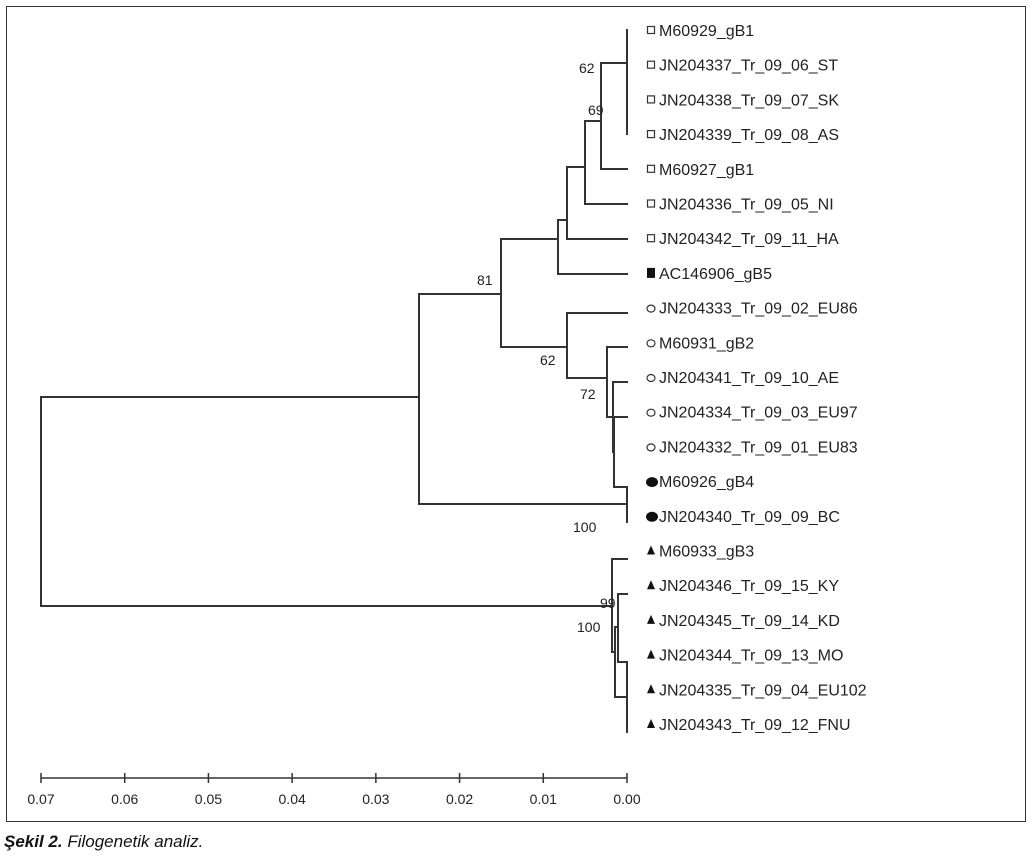  I want to click on scale-tick-label: 0.01, so click(543, 799).